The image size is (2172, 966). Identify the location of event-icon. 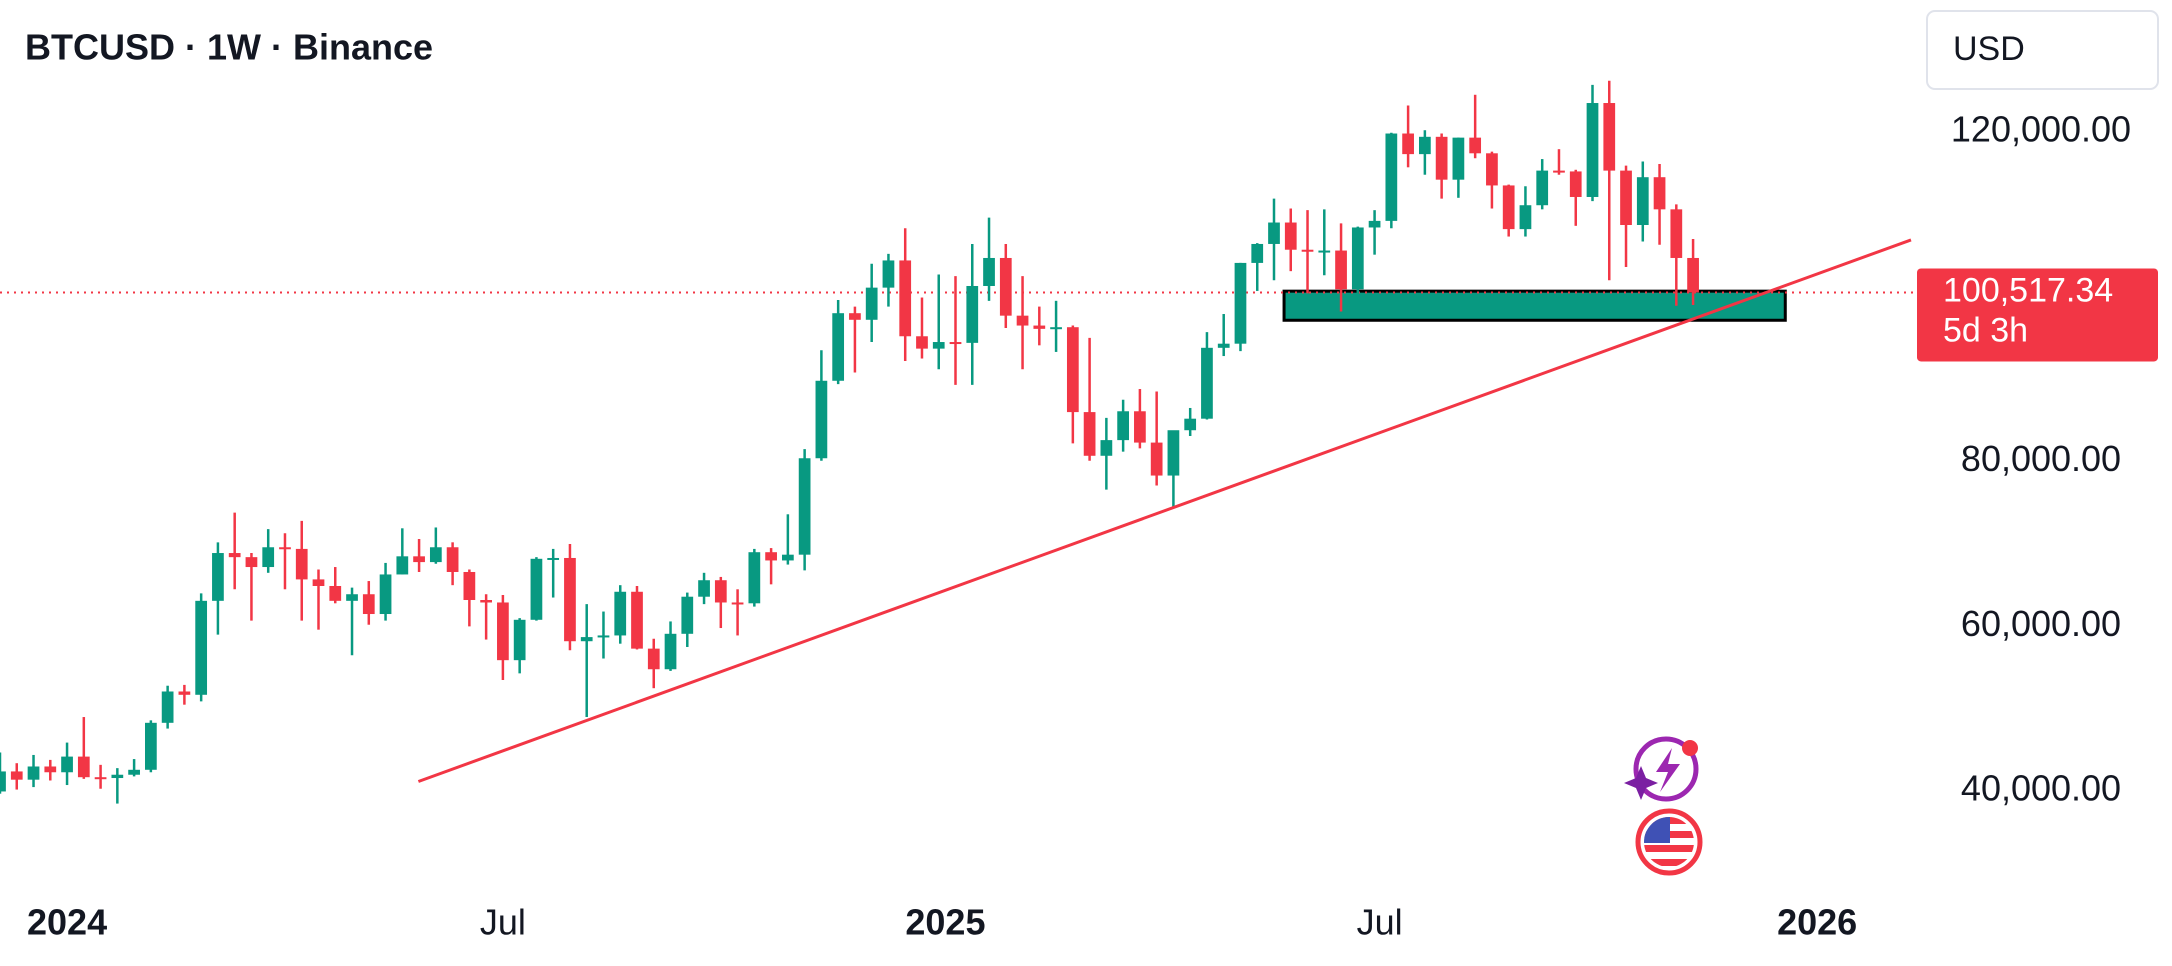
(1669, 842).